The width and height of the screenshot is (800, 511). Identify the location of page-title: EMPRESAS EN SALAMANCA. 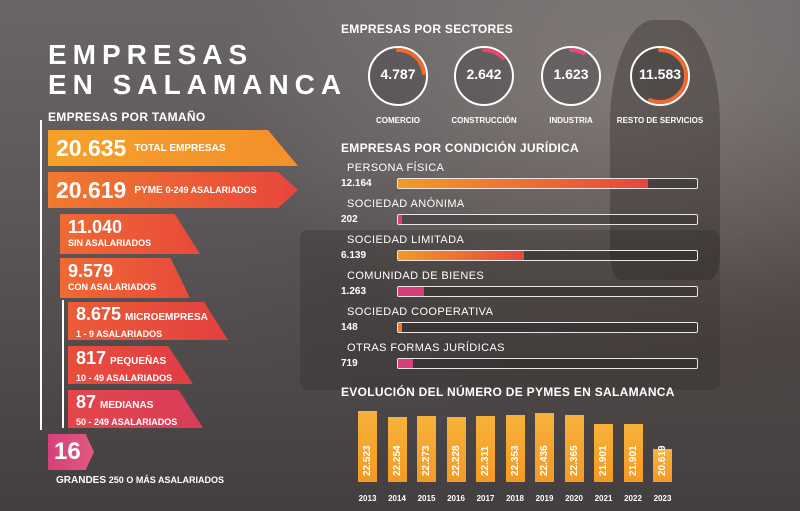
(197, 70).